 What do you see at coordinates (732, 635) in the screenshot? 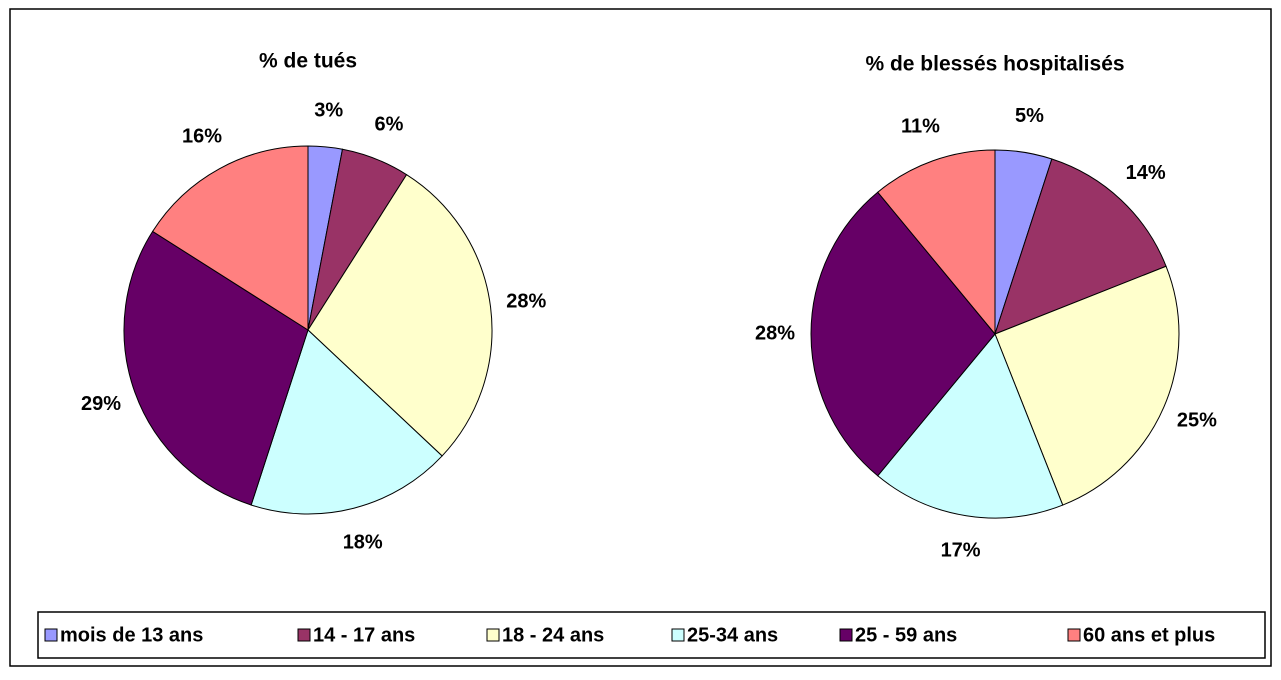
I see `legend-label: 25-34 ans` at bounding box center [732, 635].